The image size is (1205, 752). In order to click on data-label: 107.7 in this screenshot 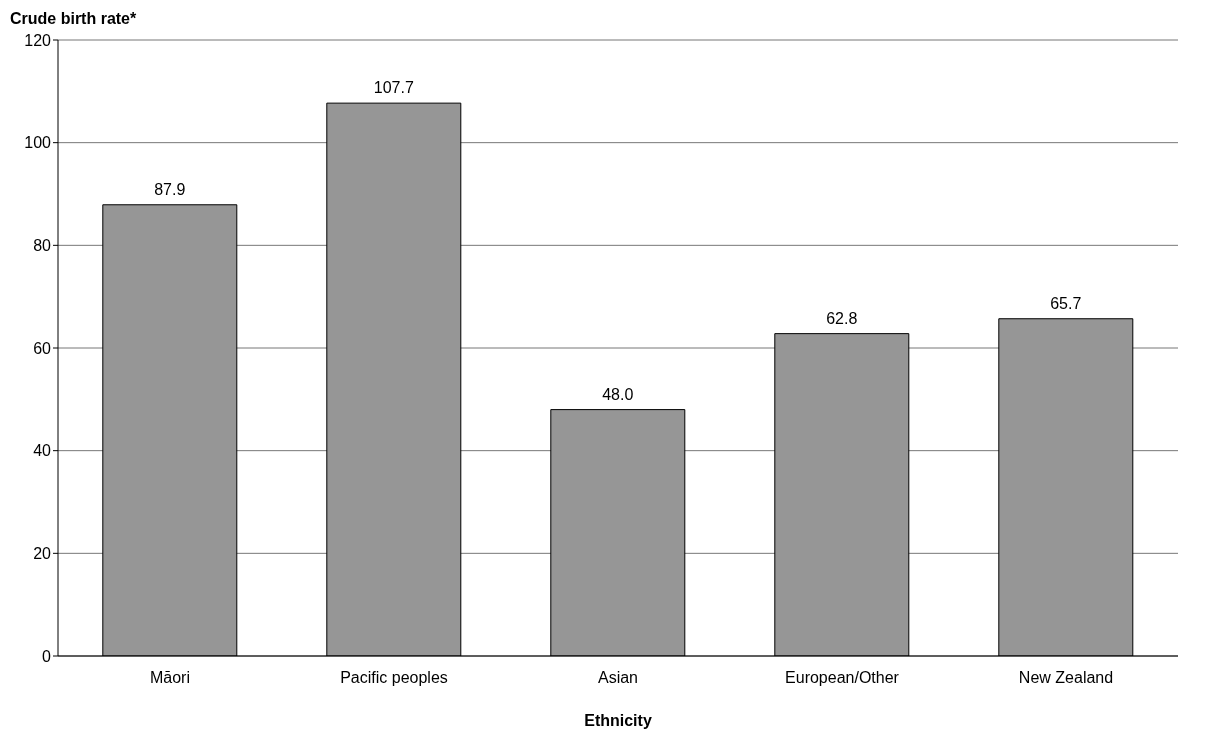, I will do `click(393, 88)`.